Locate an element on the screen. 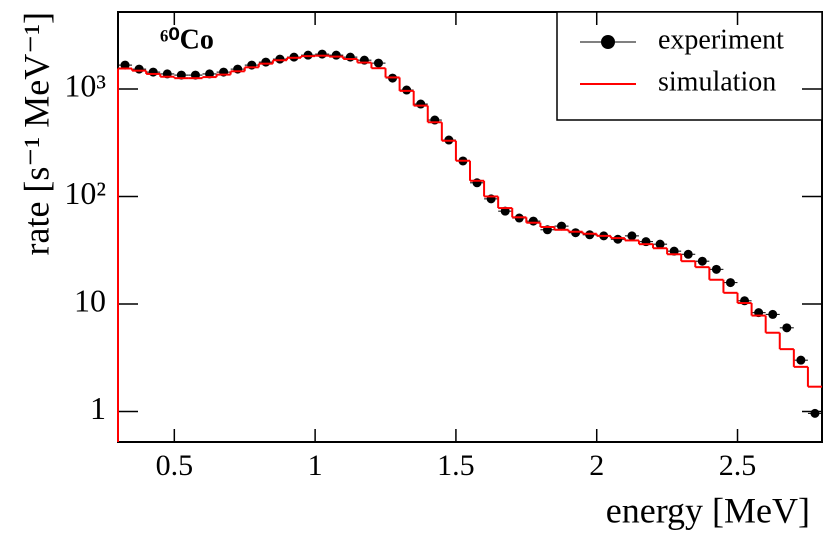 The height and width of the screenshot is (541, 830). legend: experiment simulation is located at coordinates (689, 66).